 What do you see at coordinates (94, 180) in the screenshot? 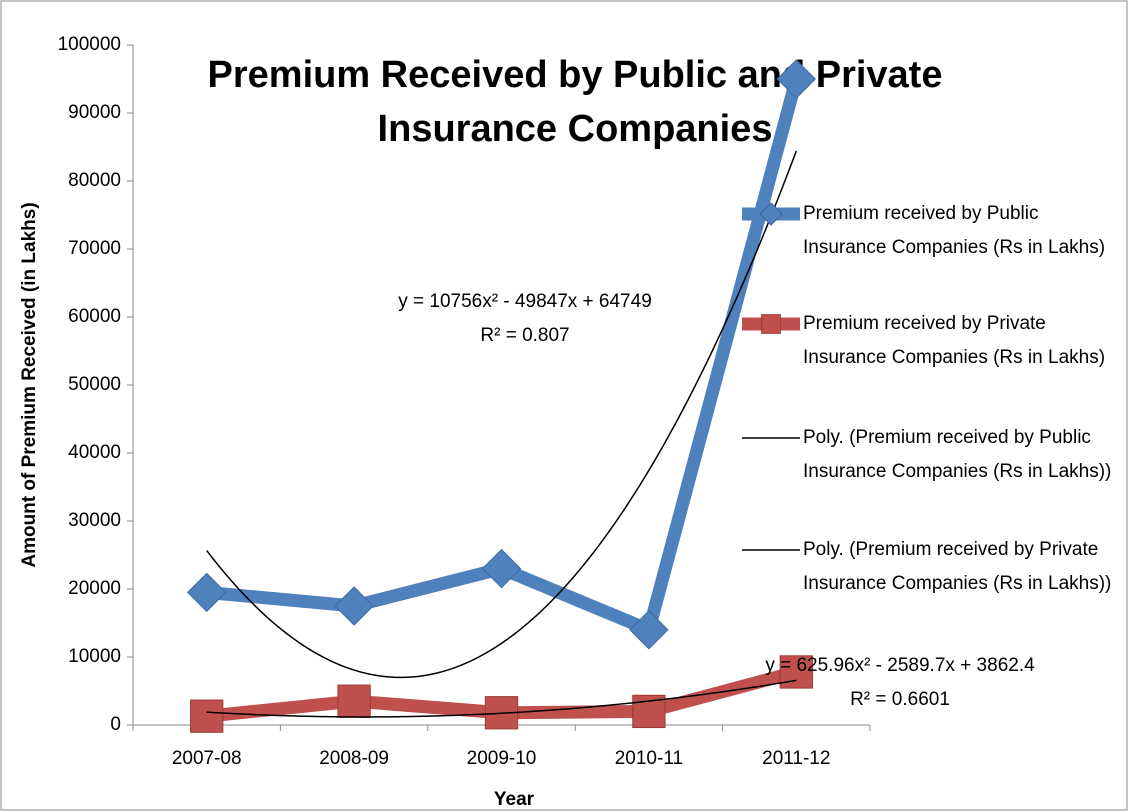
I see `y-tick-label: 80000` at bounding box center [94, 180].